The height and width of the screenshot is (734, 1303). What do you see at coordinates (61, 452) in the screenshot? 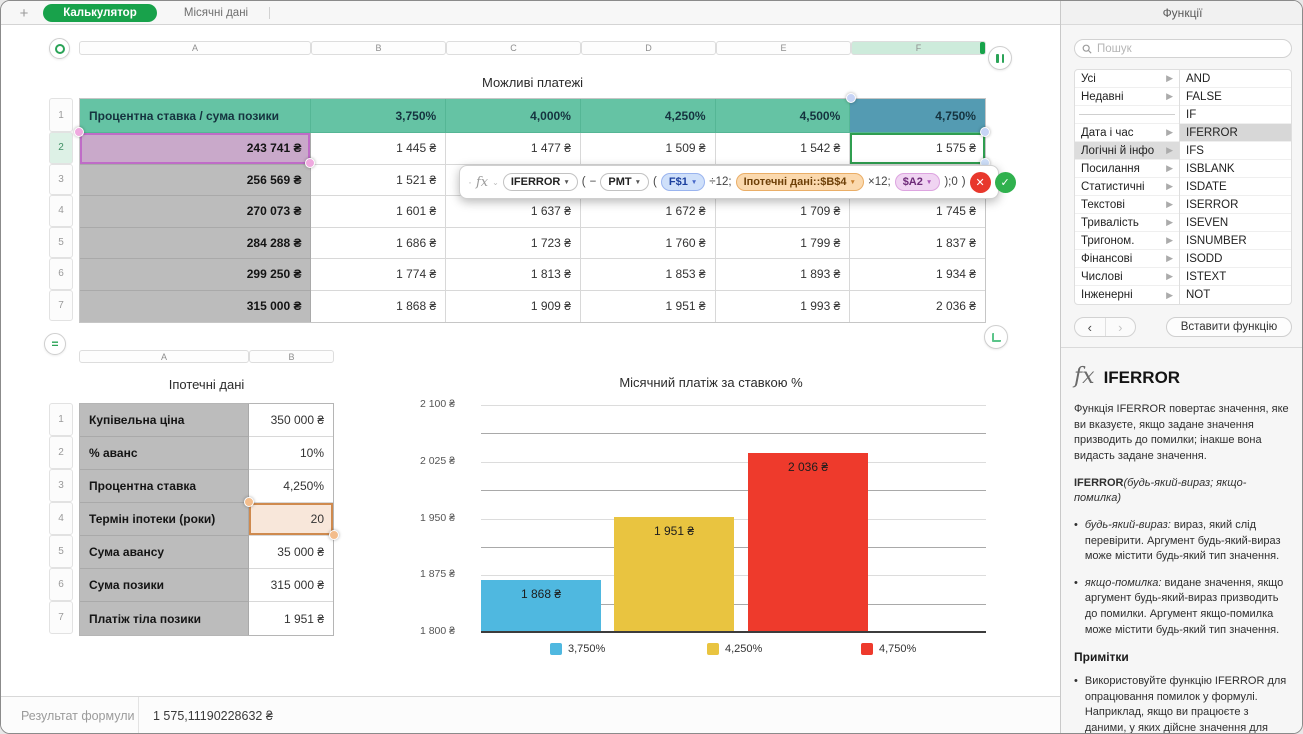
I see `t2-row-number-2: 2` at bounding box center [61, 452].